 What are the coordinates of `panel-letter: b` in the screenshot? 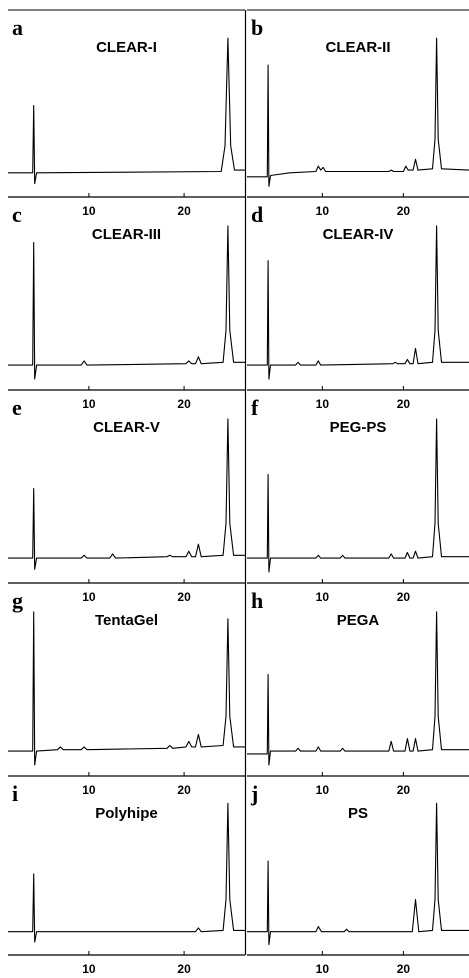 It's located at (257, 27).